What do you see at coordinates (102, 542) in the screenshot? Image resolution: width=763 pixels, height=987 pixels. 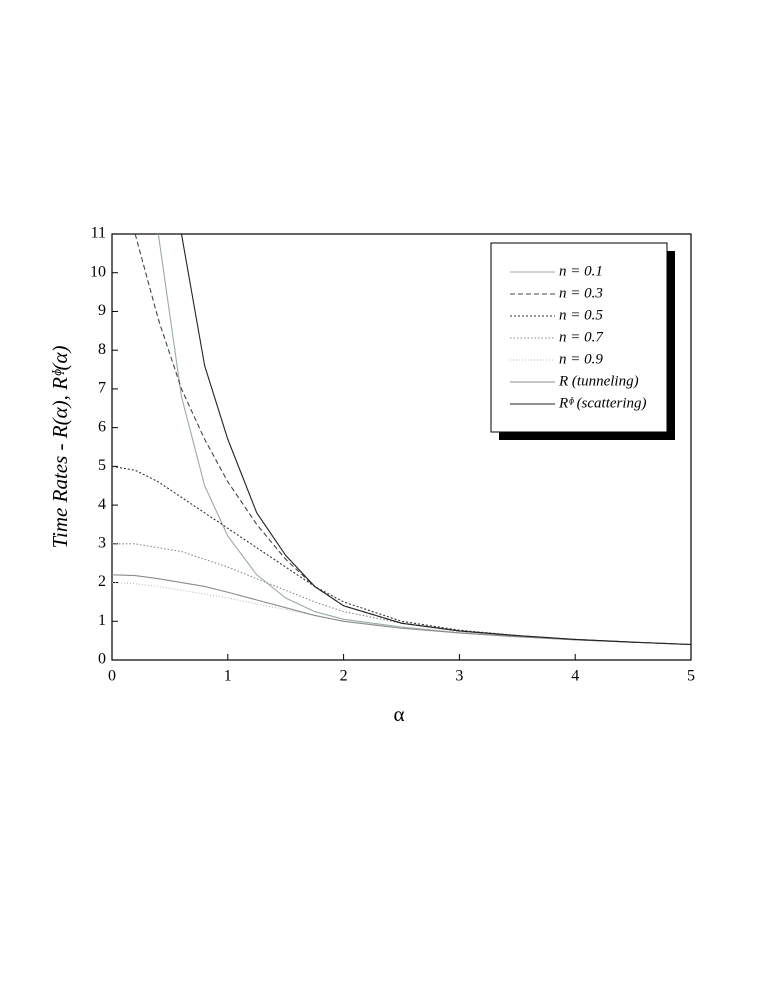 I see `y-tick-label: 3` at bounding box center [102, 542].